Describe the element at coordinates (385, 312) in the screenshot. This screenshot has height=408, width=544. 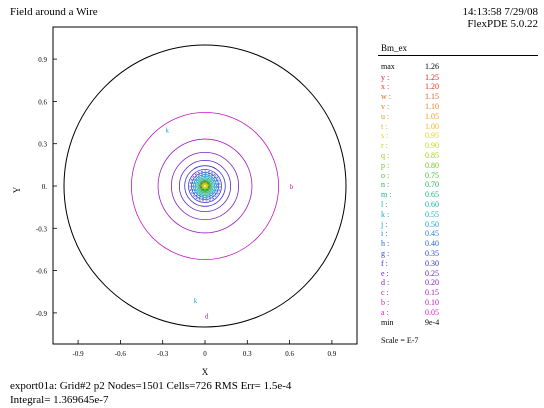
I see `legend-level-label: a :` at that location.